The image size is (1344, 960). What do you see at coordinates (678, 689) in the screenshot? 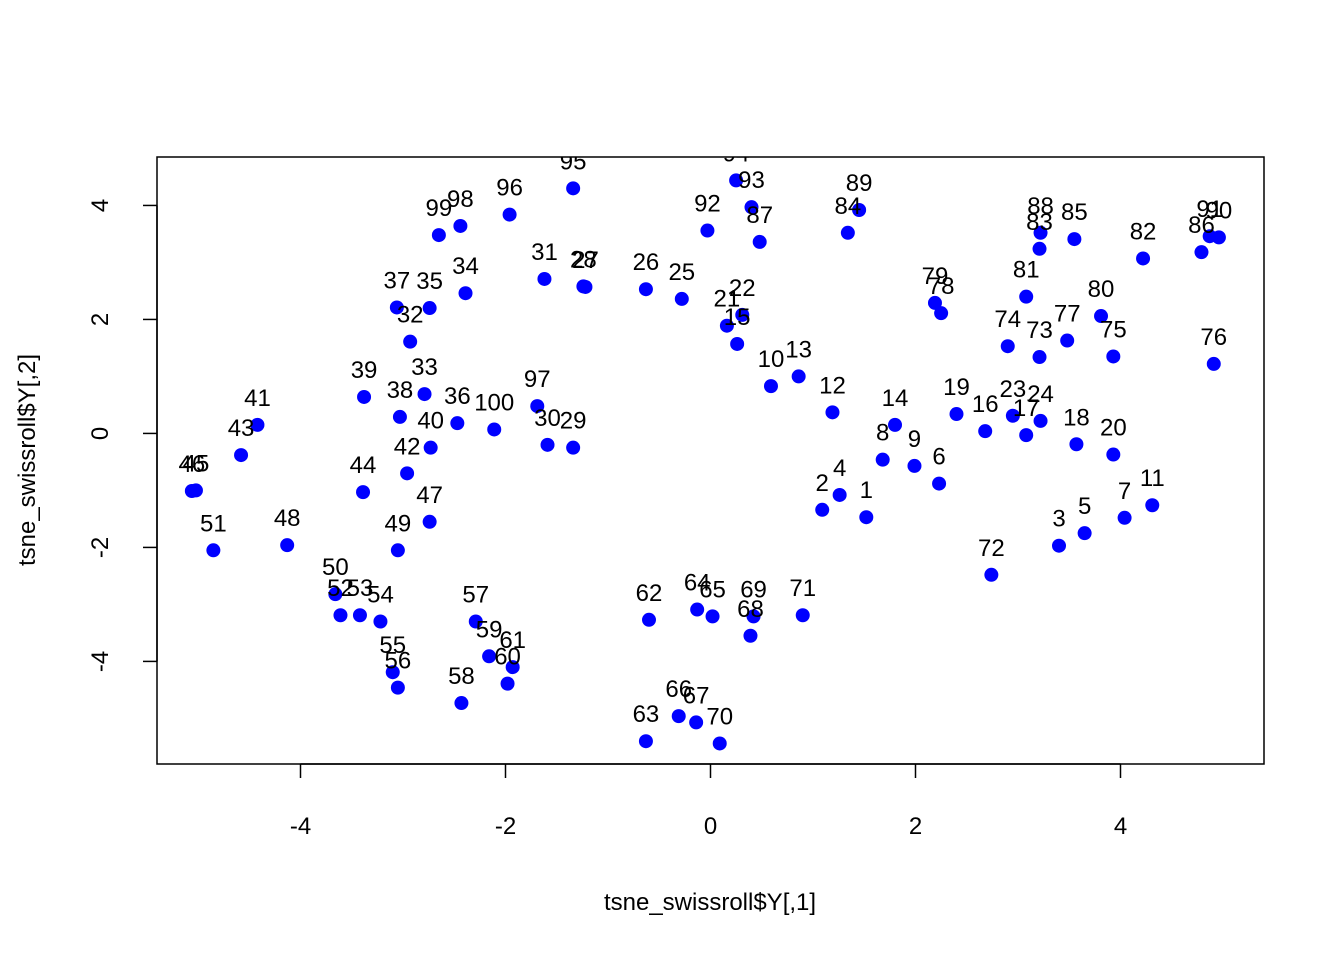
I see `point-label: 66` at bounding box center [678, 689].